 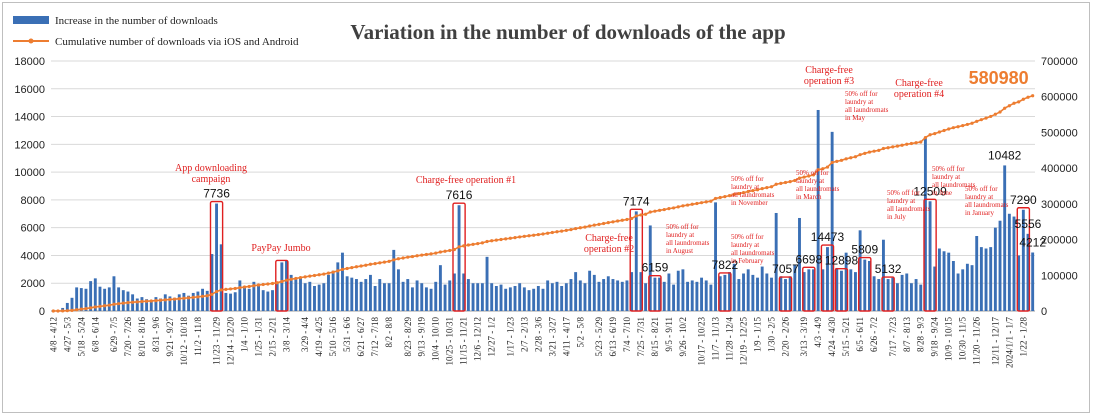 What do you see at coordinates (33, 284) in the screenshot?
I see `y-left-tick-label: 2000` at bounding box center [33, 284].